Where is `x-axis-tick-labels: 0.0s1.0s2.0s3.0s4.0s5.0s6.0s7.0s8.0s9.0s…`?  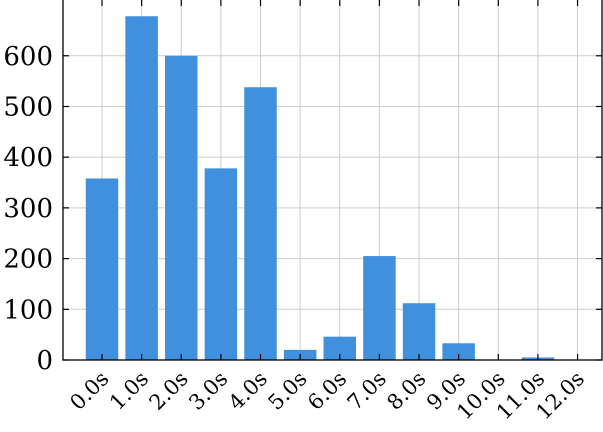 x-axis-tick-labels: 0.0s1.0s2.0s3.0s4.0s5.0s6.0s7.0s8.0s9.0s… is located at coordinates (327, 396).